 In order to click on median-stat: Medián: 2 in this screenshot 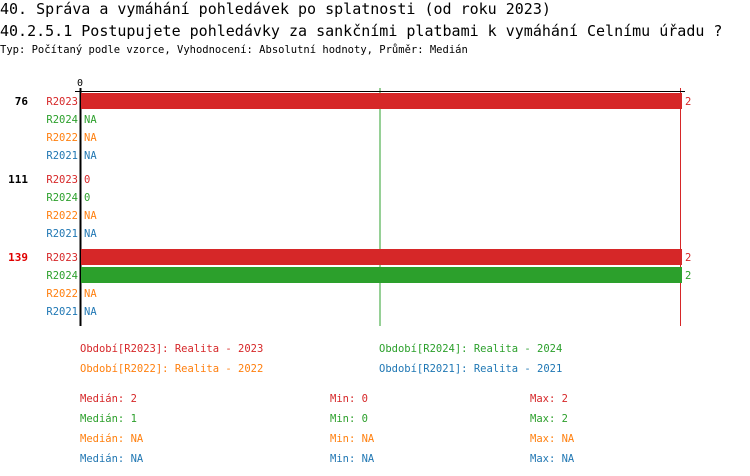, I will do `click(108, 399)`.